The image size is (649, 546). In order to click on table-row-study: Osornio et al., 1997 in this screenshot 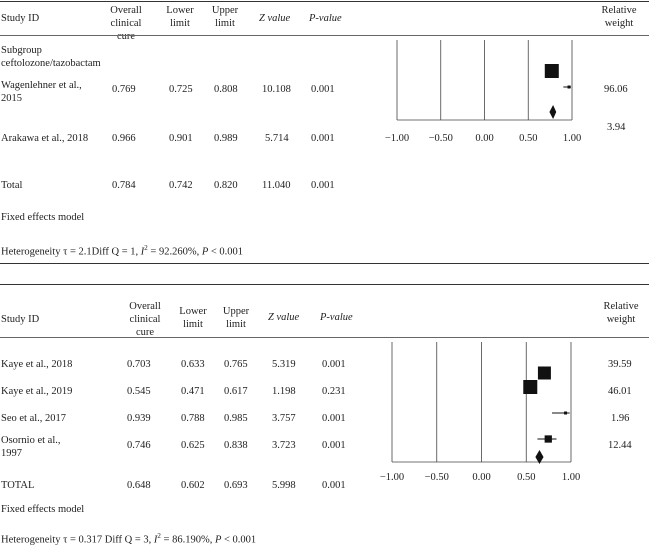, I will do `click(31, 447)`.